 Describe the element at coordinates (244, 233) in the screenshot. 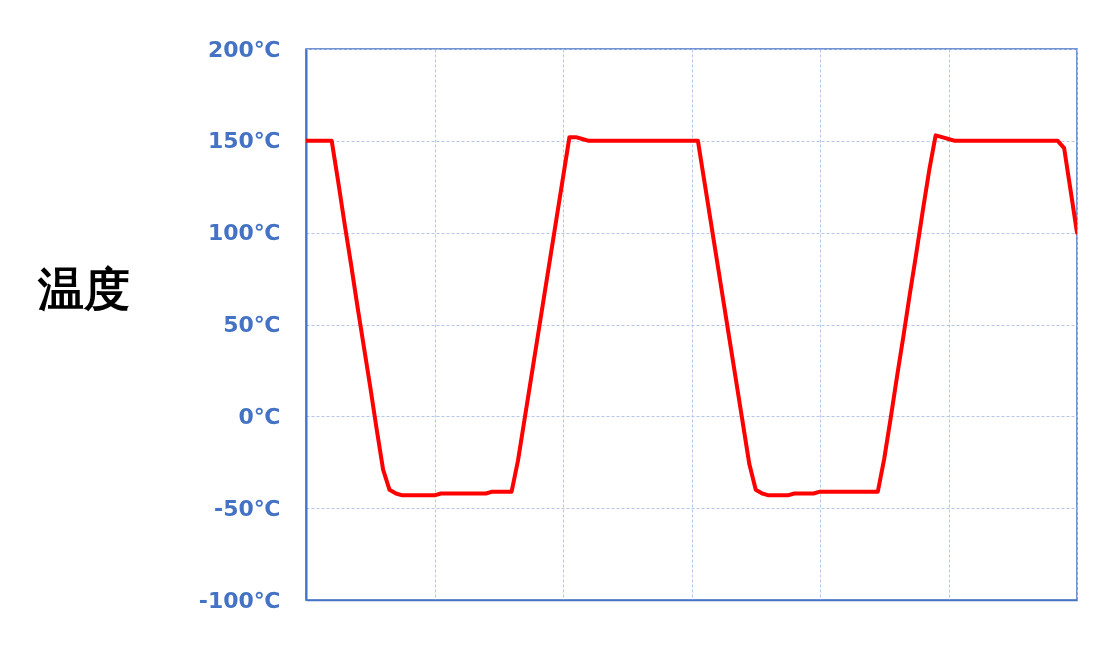

I see `y-tick-label: 100℃` at that location.